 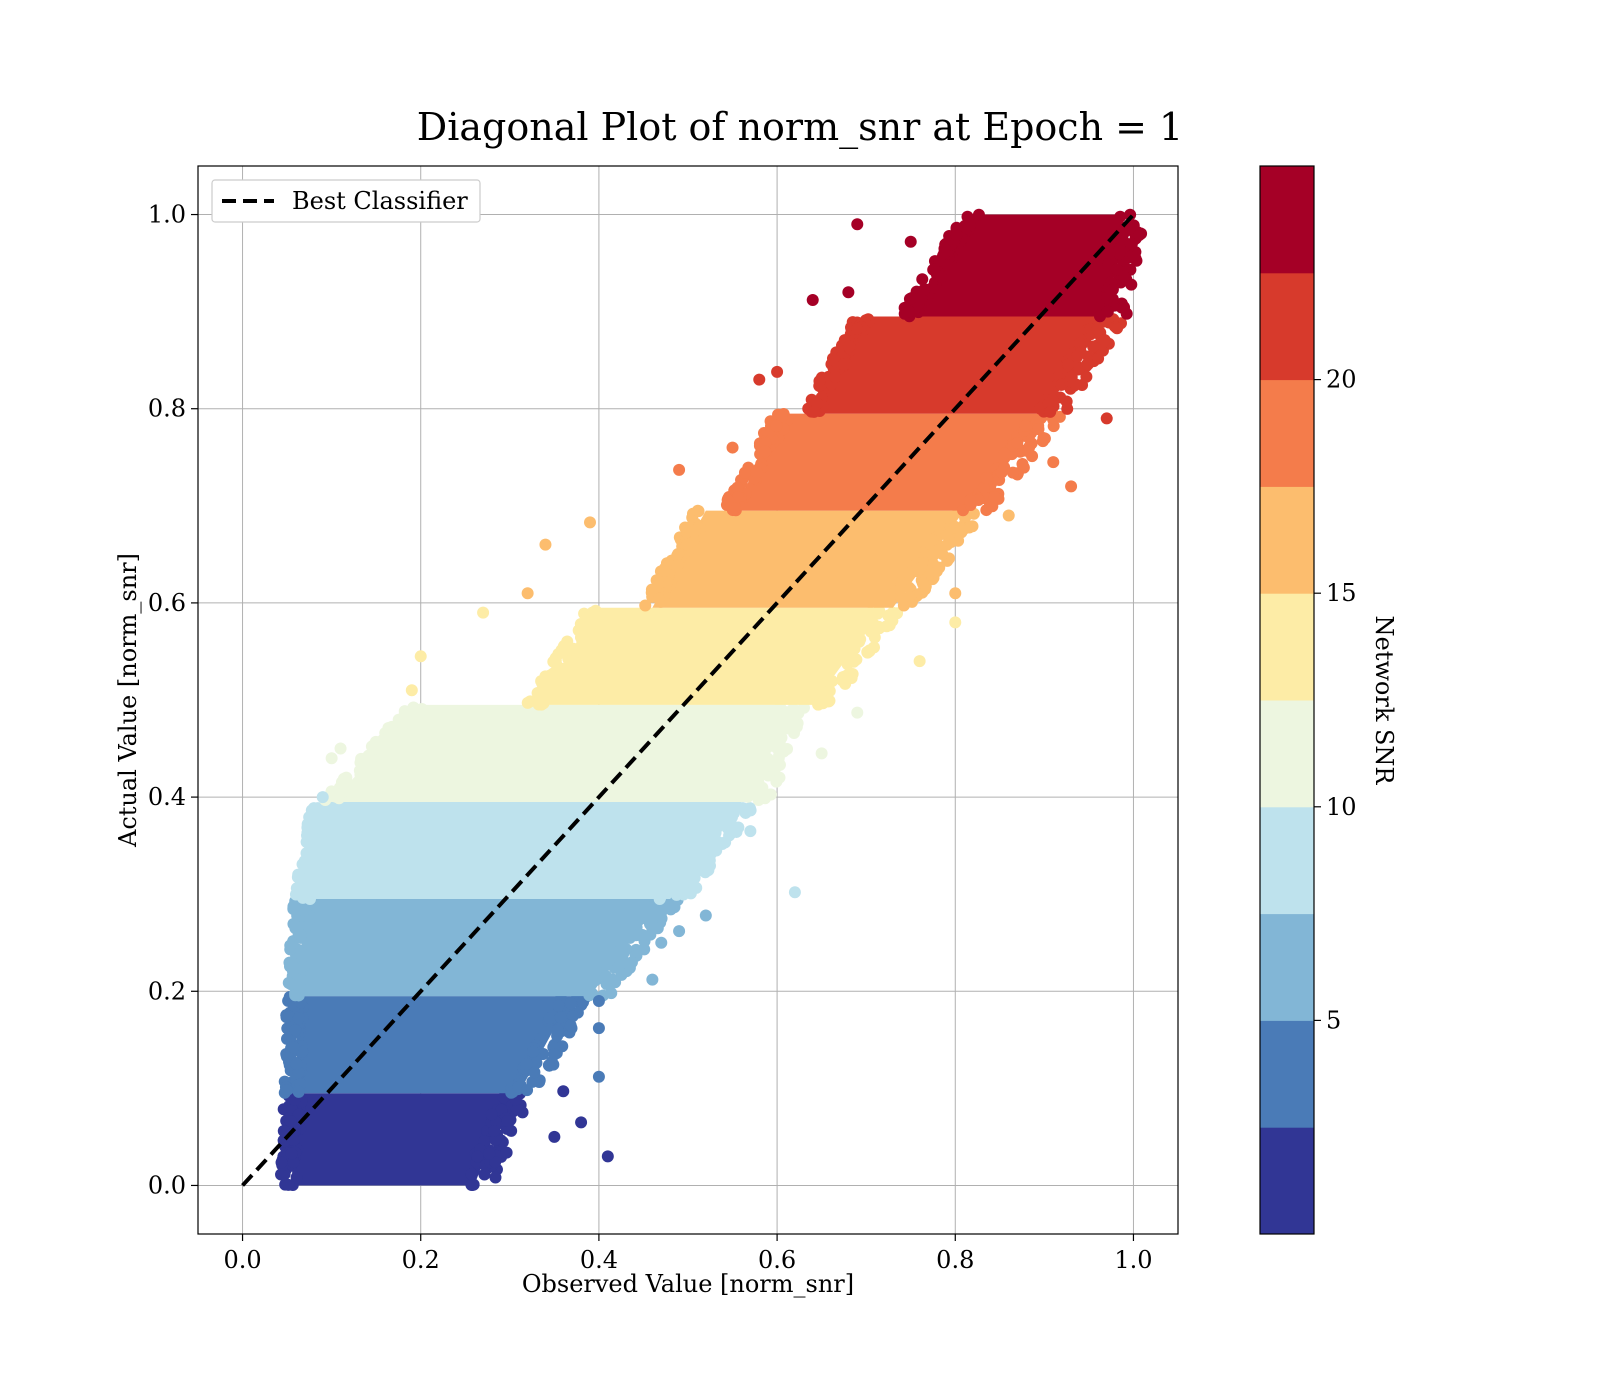 I want to click on x-tick-label: 0.4, so click(x=599, y=1260).